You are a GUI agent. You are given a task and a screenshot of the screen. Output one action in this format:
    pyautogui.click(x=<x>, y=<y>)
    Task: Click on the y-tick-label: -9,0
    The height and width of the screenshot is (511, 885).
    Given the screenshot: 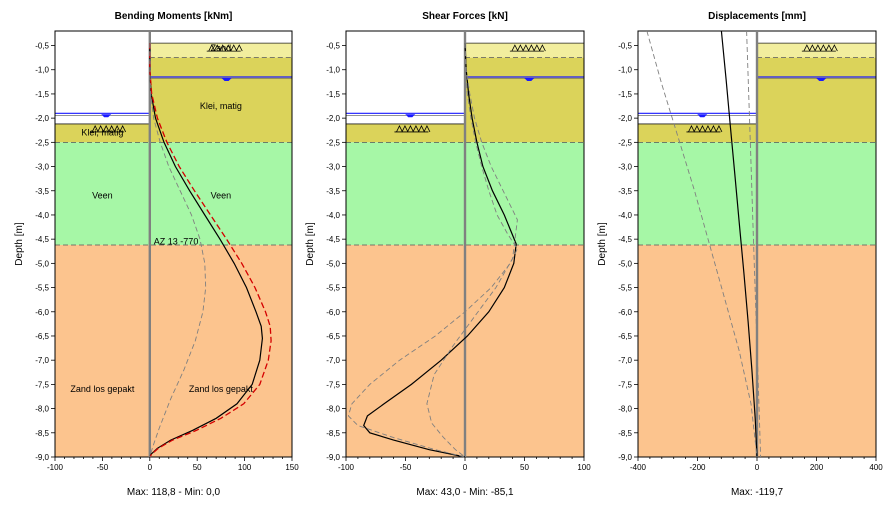 What is the action you would take?
    pyautogui.click(x=625, y=457)
    